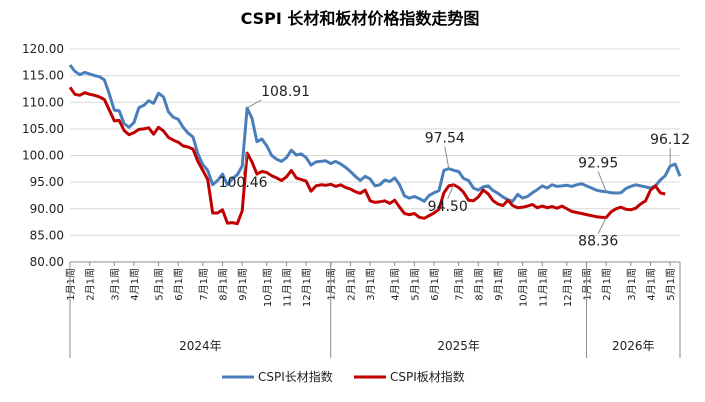 This screenshot has height=402, width=705. Describe the element at coordinates (445, 139) in the screenshot. I see `data-label: 97.54` at that location.